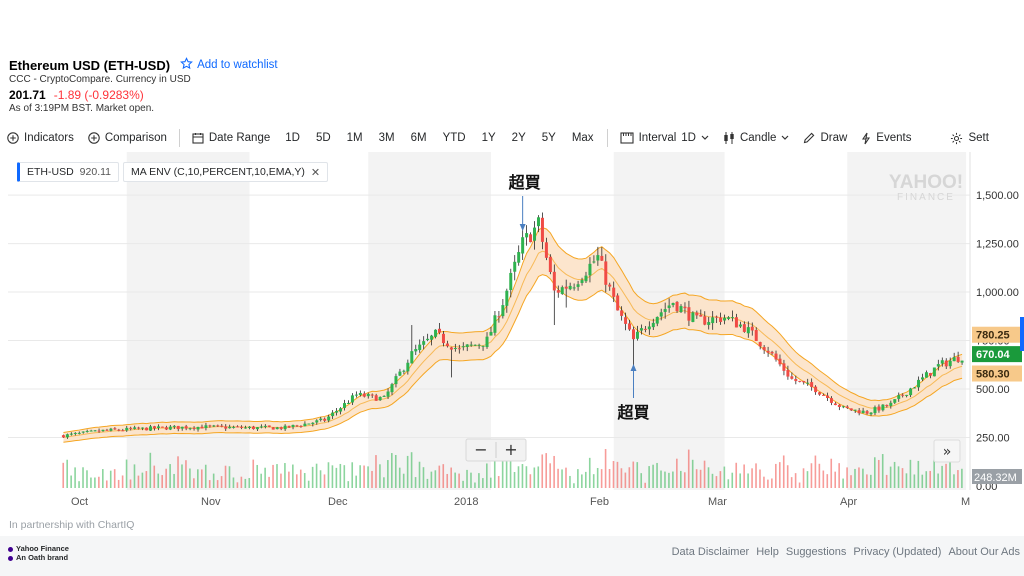  What do you see at coordinates (231, 138) in the screenshot?
I see `date-range-button: Date Range` at bounding box center [231, 138].